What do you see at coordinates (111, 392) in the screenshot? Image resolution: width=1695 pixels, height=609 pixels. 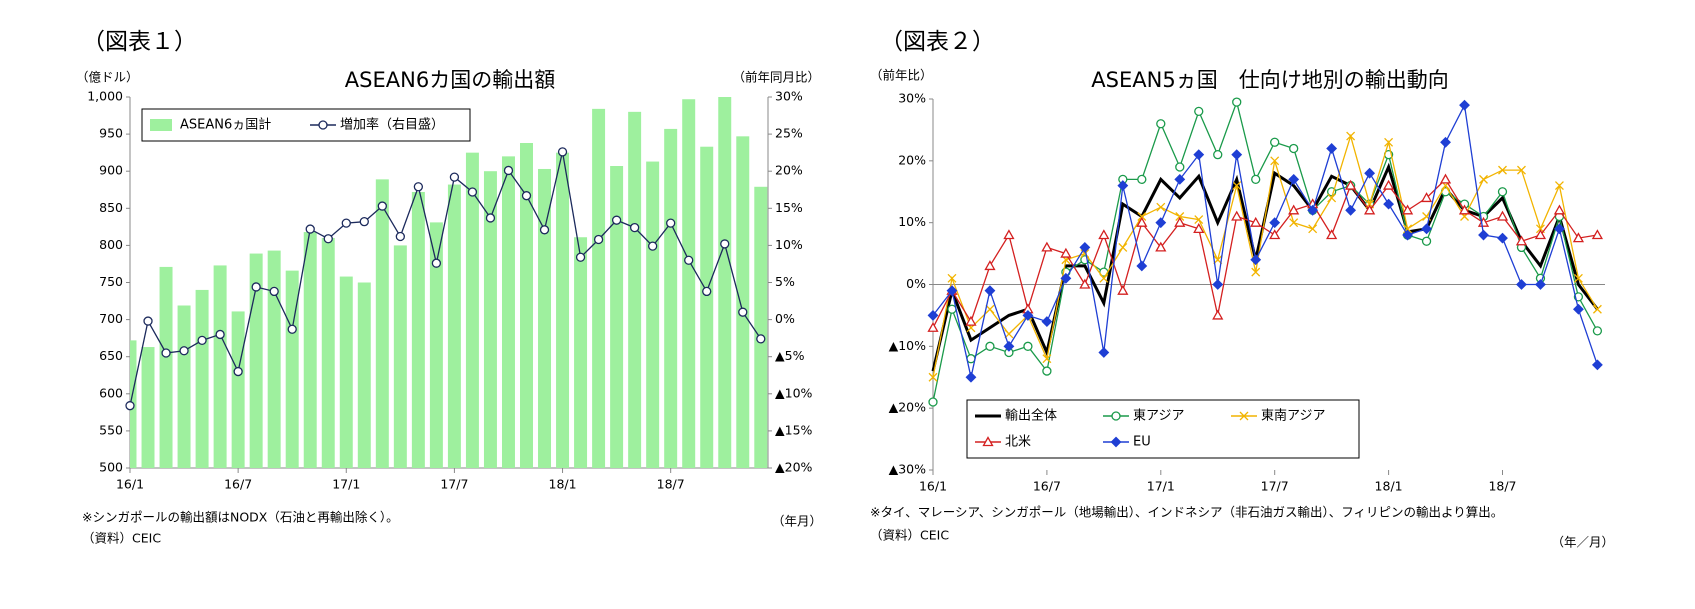 I see `y-tick-label: 600` at bounding box center [111, 392].